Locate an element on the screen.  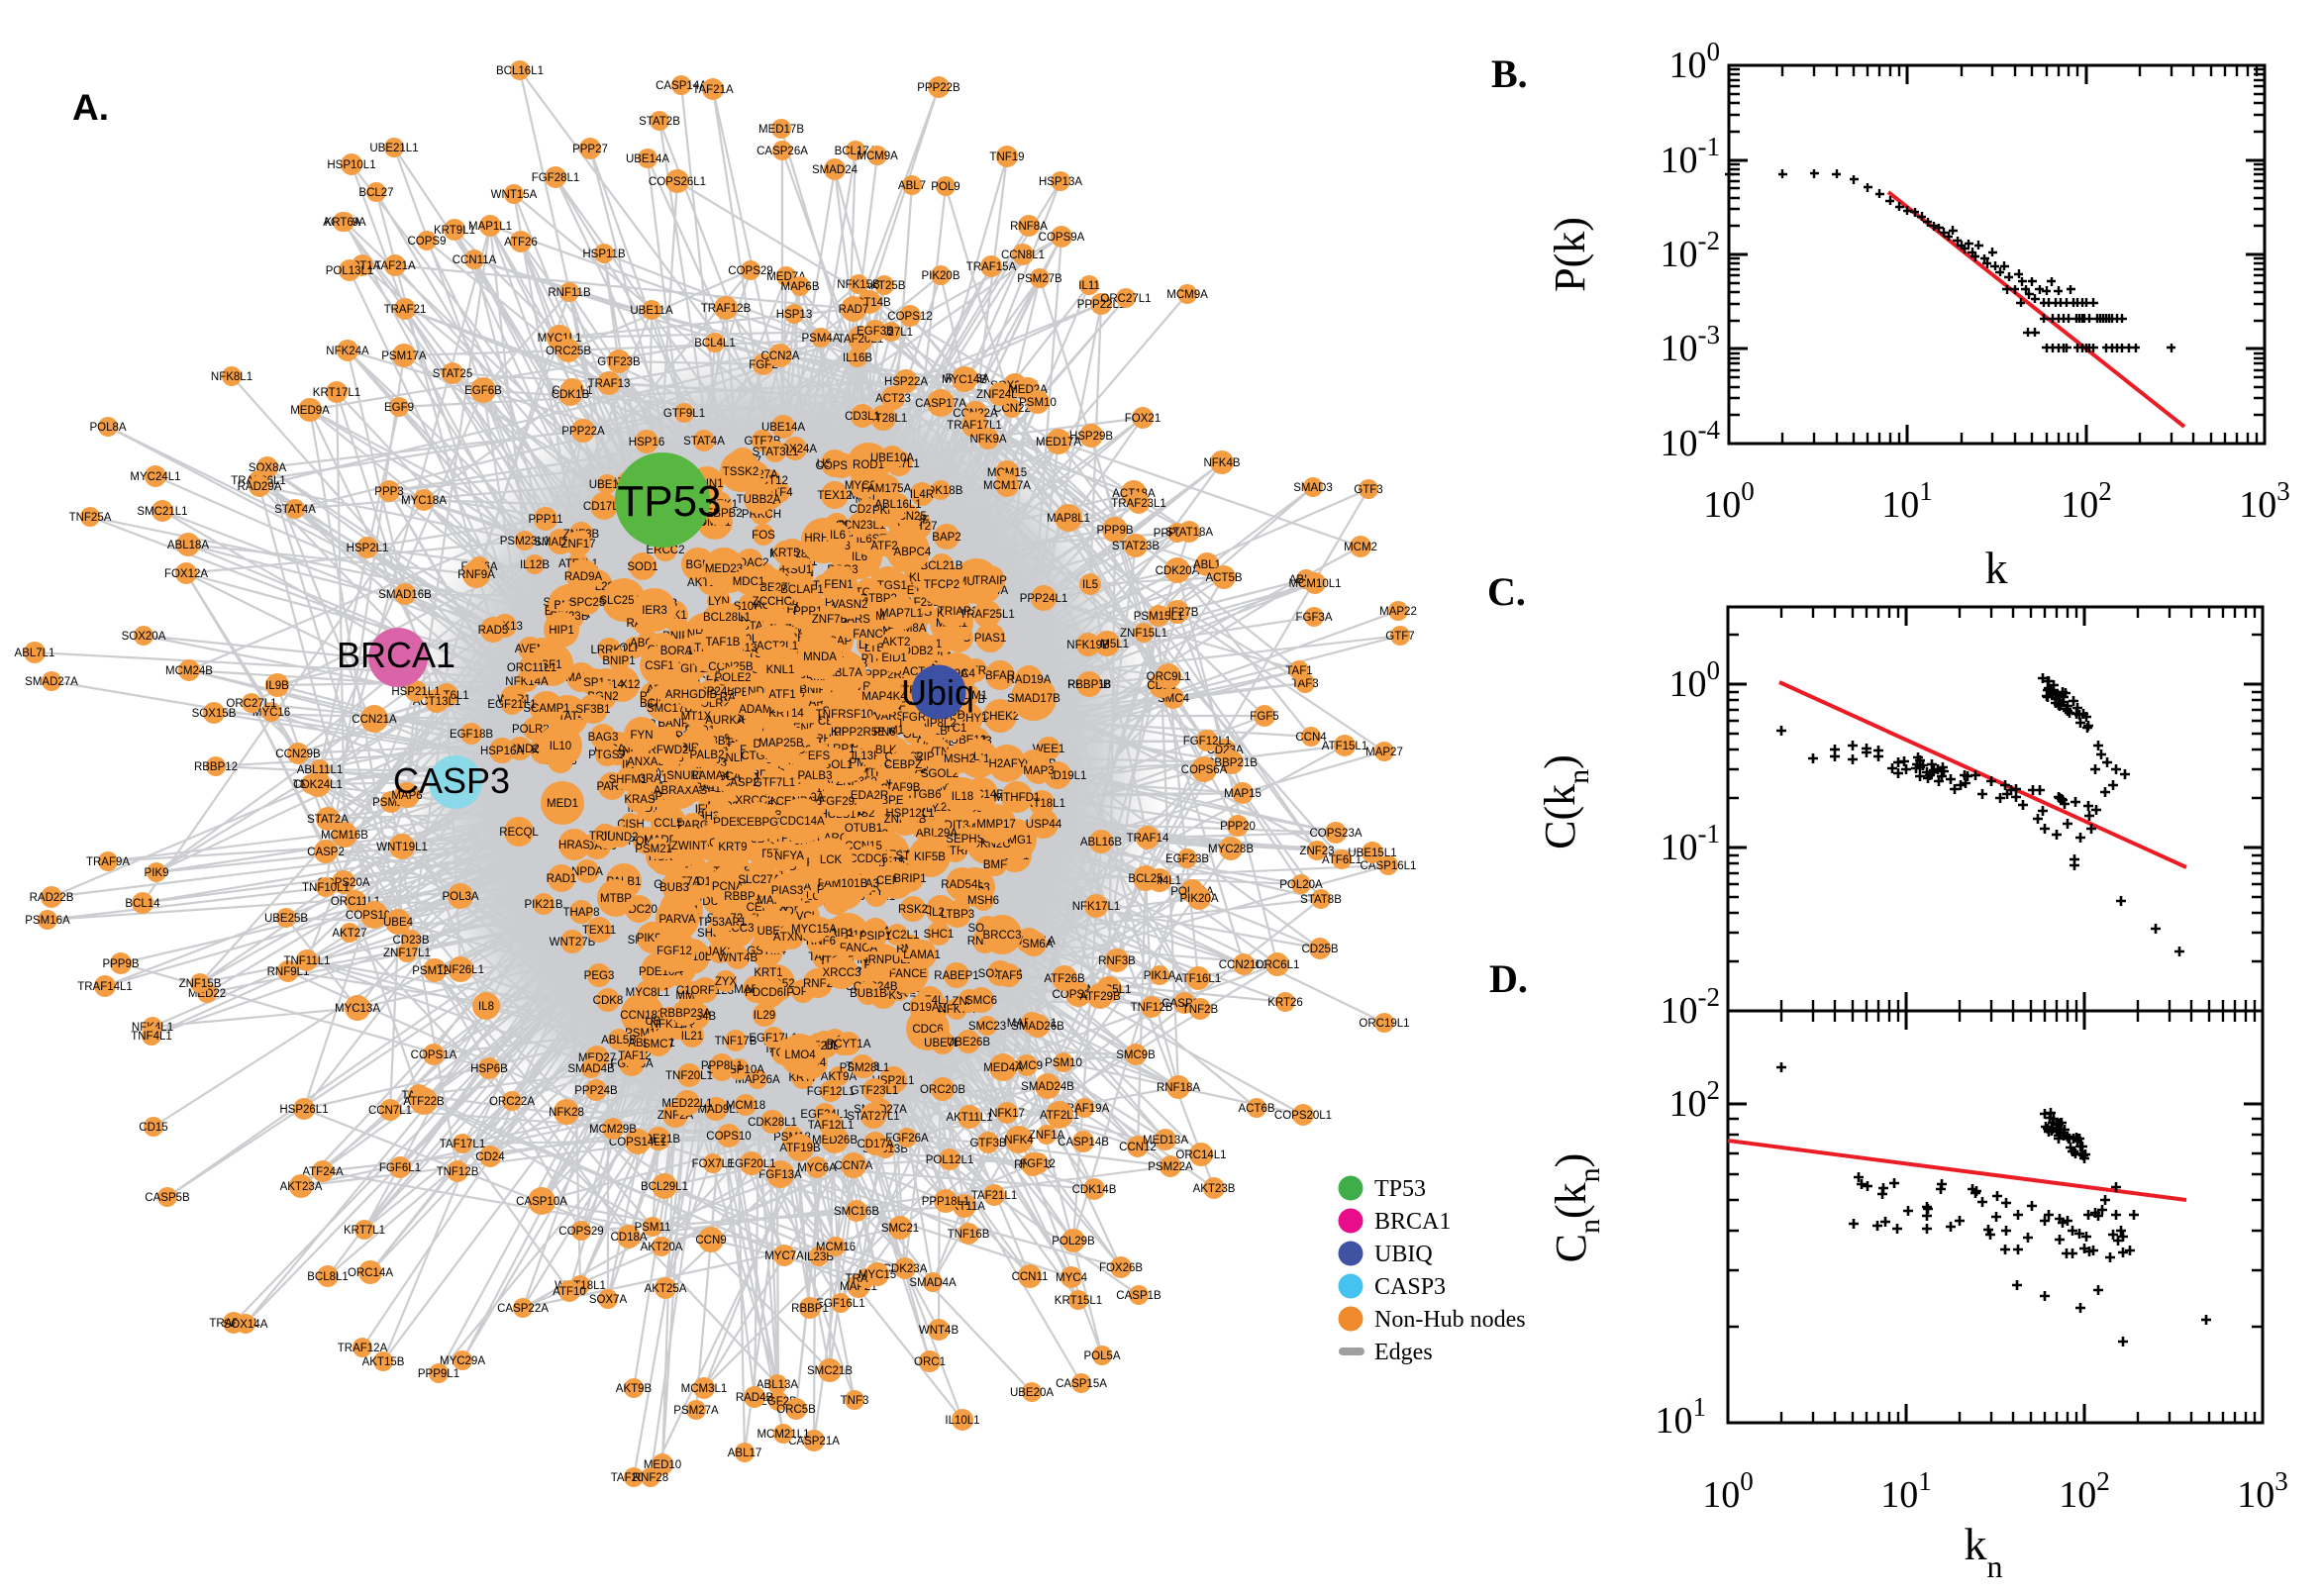
svg-text: CSF1 is located at coordinates (659, 666).